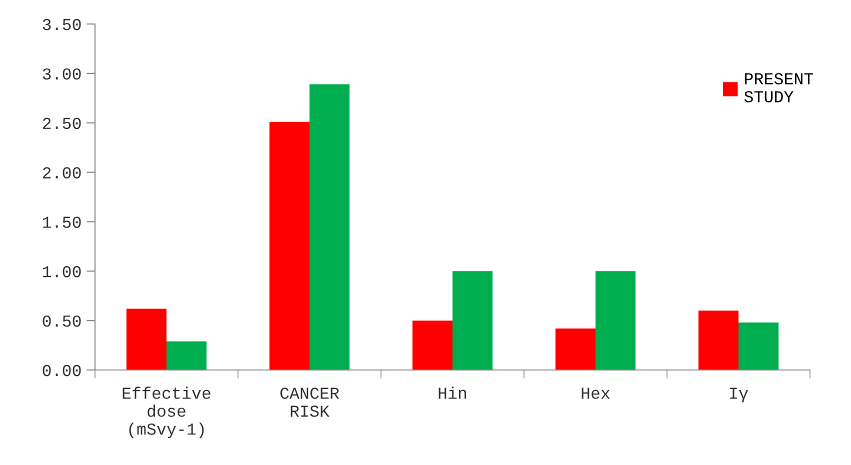 The width and height of the screenshot is (851, 465). Describe the element at coordinates (62, 222) in the screenshot. I see `y-tick-label: 1.50` at that location.